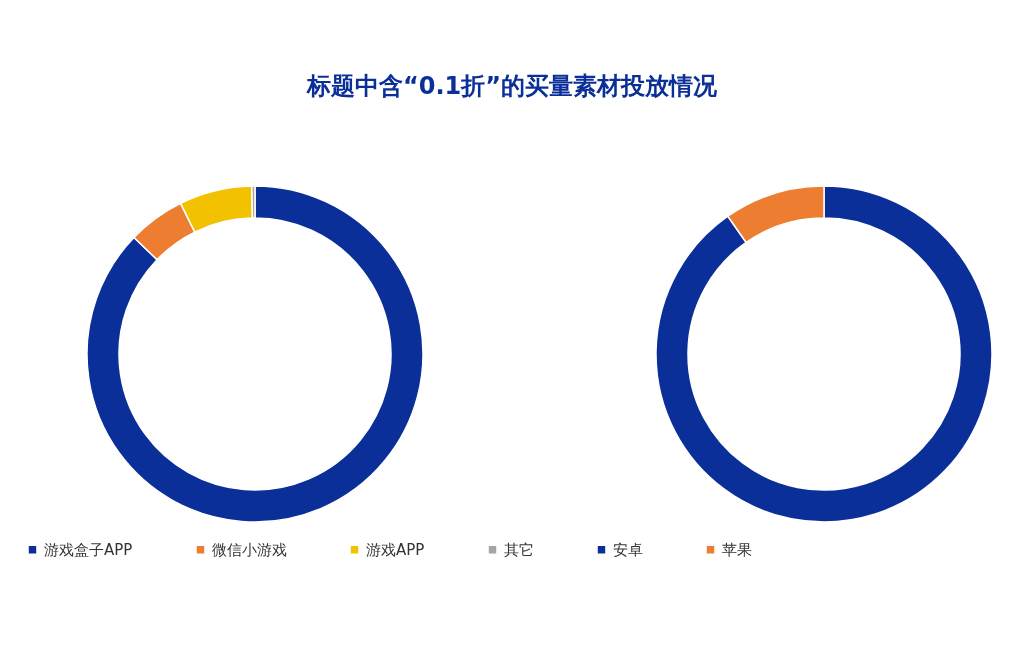 This screenshot has width=1024, height=653. Describe the element at coordinates (88, 549) in the screenshot. I see `legend-label: 游戏盒子APP` at that location.